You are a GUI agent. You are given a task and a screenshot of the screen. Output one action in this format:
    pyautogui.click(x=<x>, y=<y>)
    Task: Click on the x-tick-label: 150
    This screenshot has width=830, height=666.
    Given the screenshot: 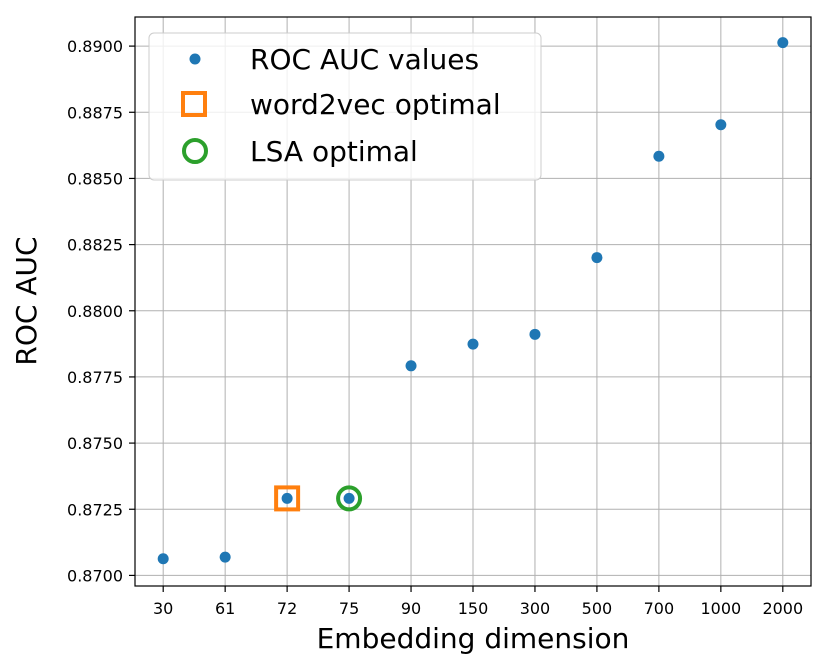 What is the action you would take?
    pyautogui.click(x=473, y=608)
    